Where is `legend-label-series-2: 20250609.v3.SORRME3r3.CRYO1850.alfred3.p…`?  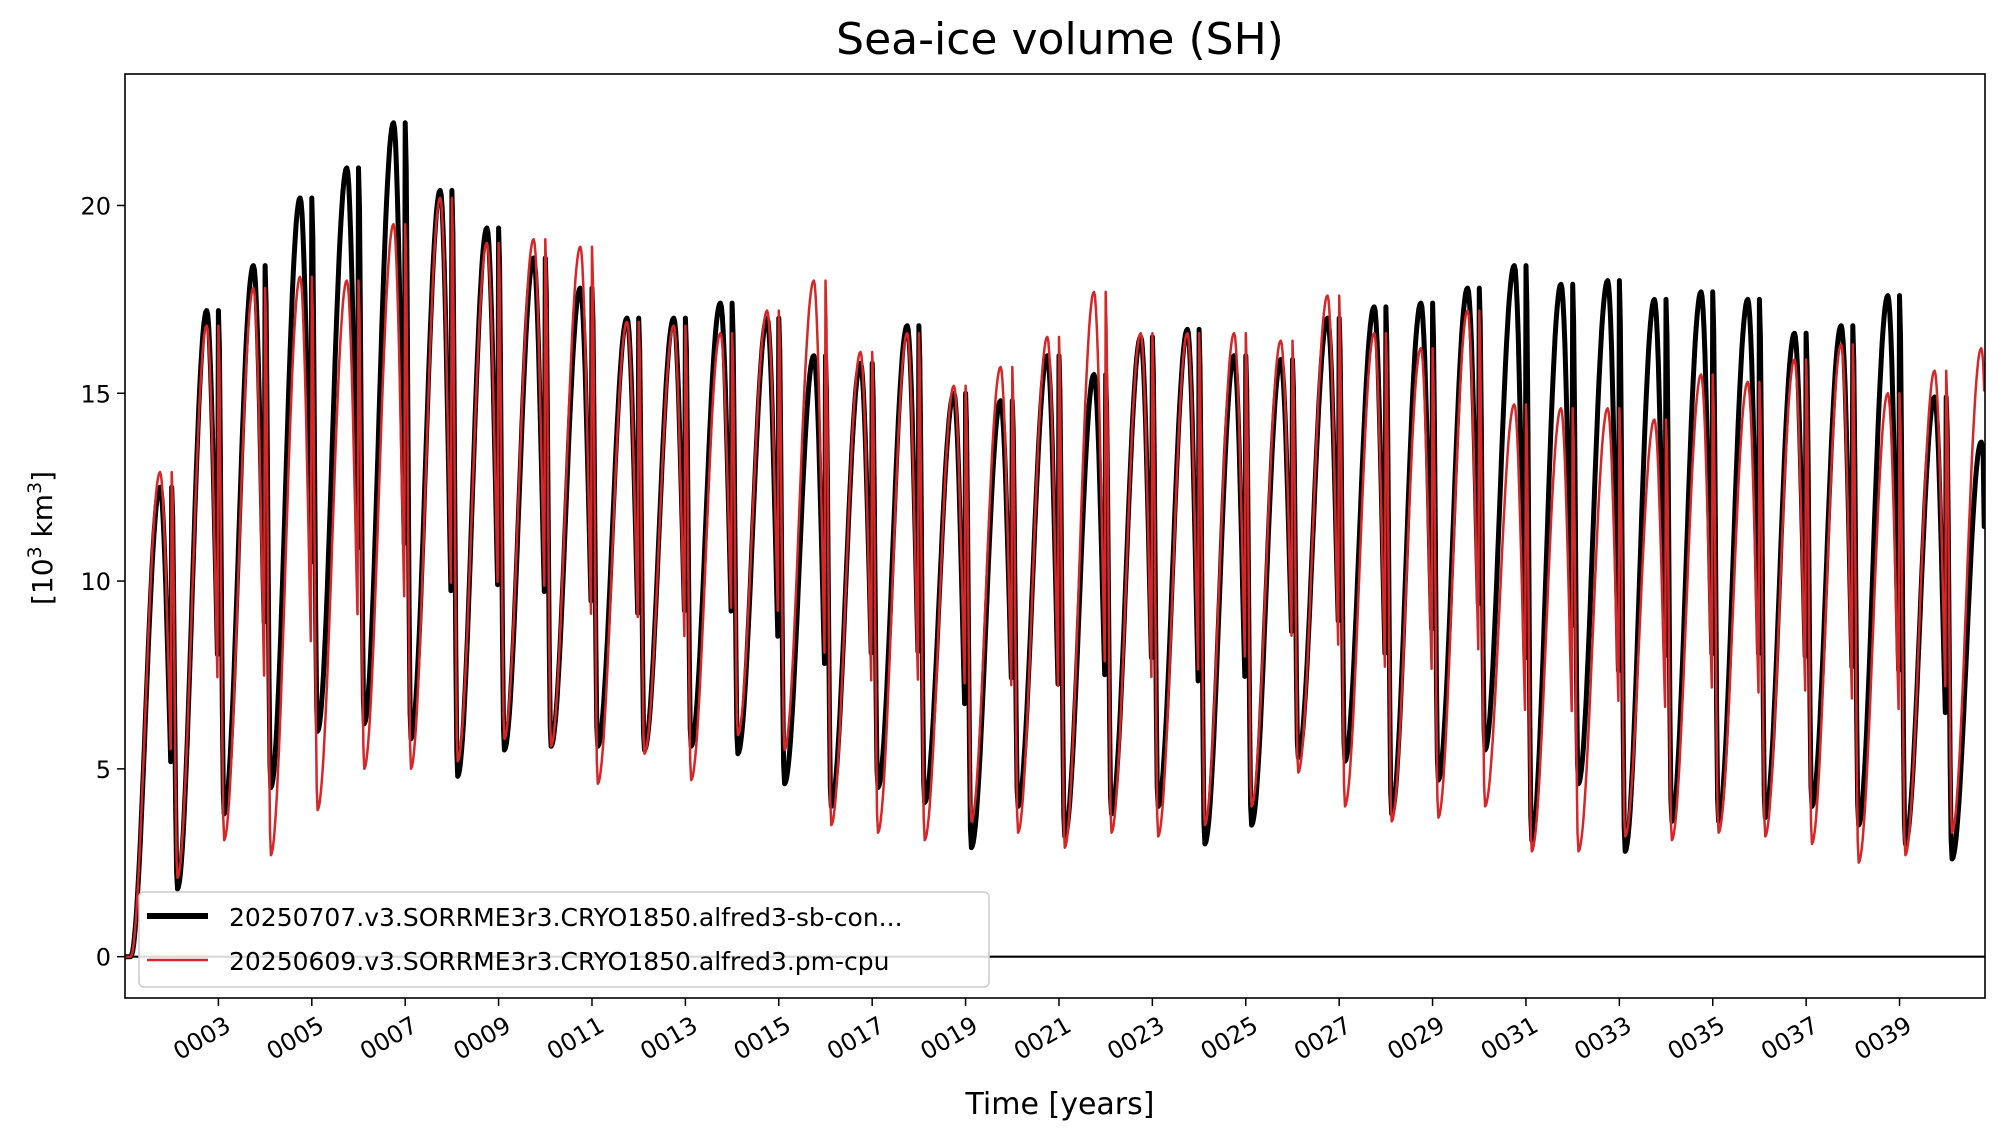 legend-label-series-2: 20250609.v3.SORRME3r3.CRYO1850.alfred3.p… is located at coordinates (559, 961).